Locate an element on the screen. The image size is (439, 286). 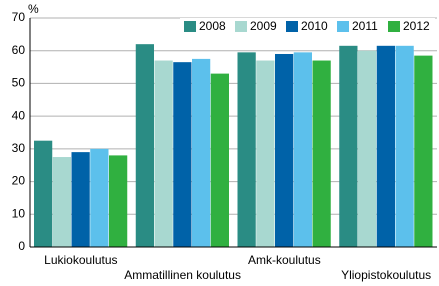
y-tick-label: 10 is located at coordinates (19, 213).